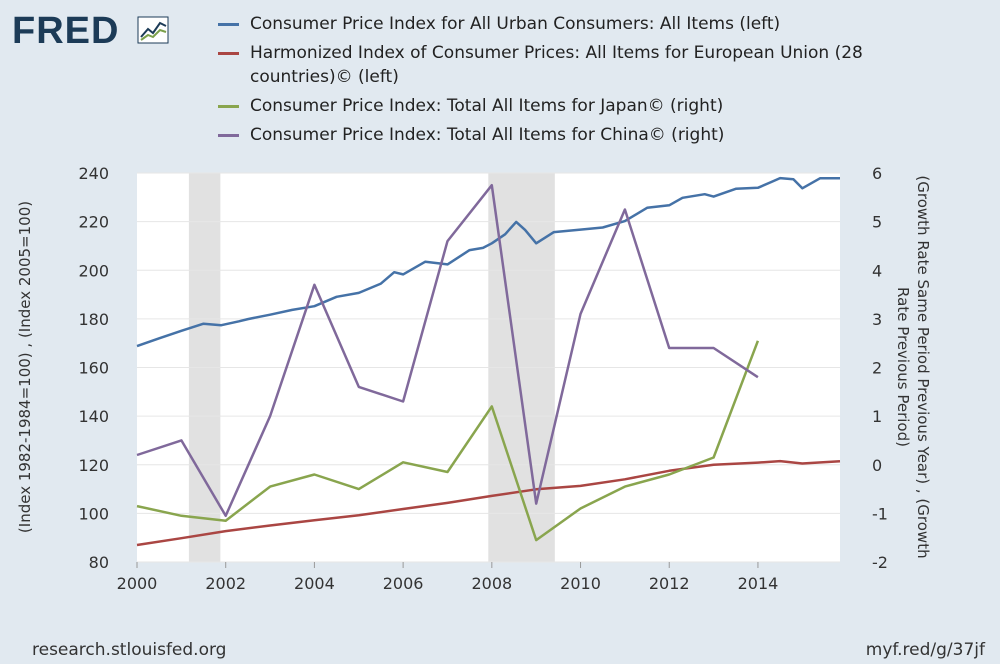  I want to click on left-axis-ticks: 80 100 120 140 160 180 200 220 240, so click(93, 368).